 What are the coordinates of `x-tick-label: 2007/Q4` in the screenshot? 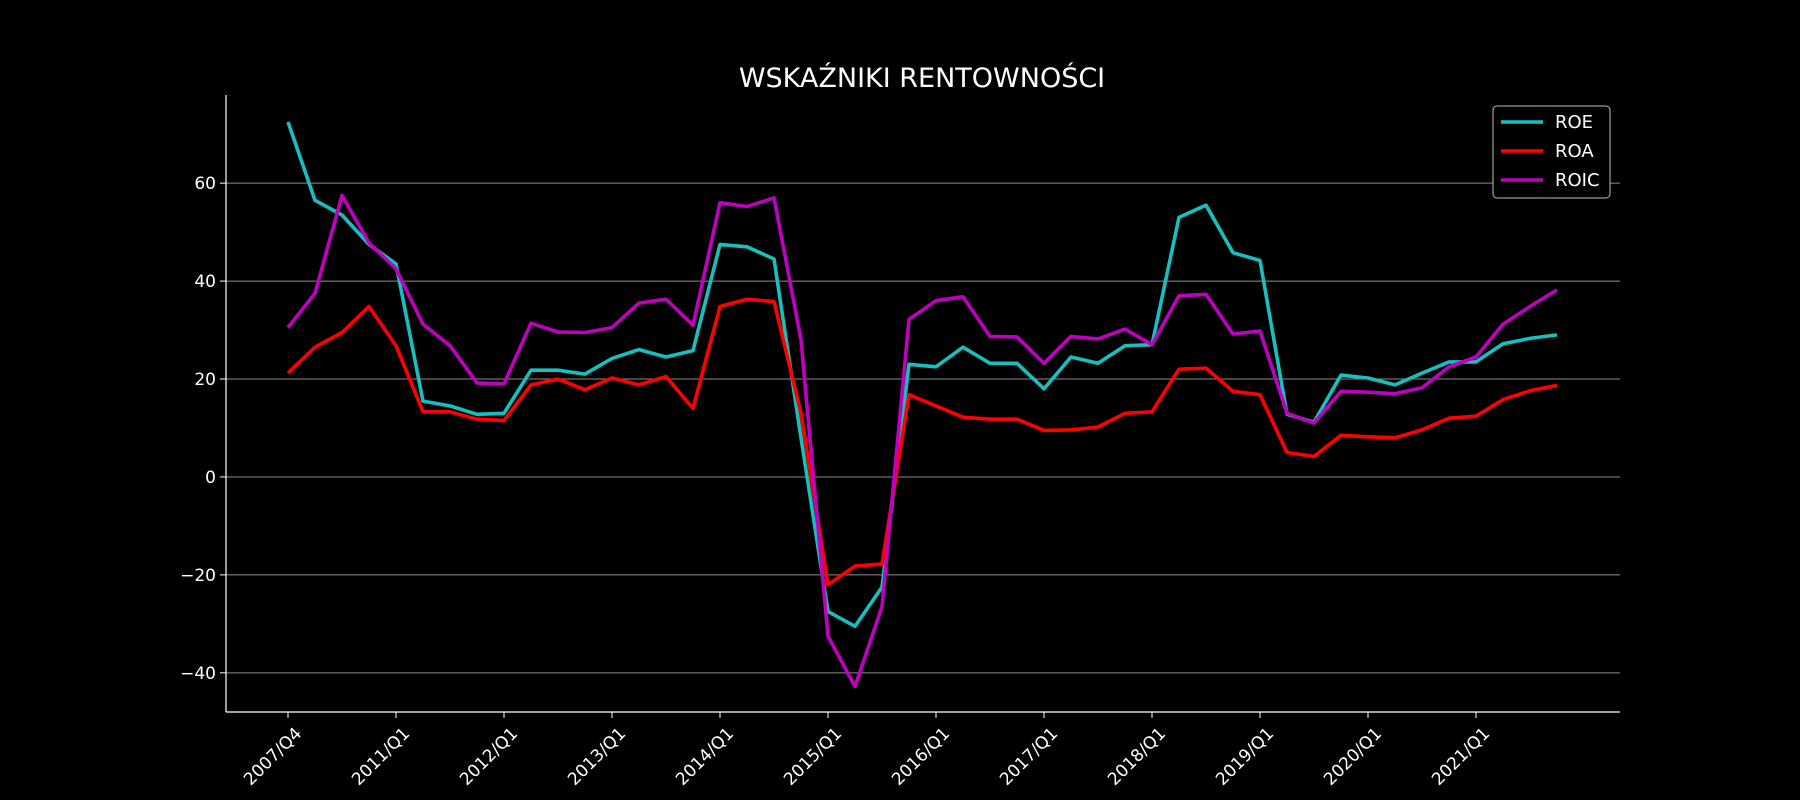 It's located at (273, 757).